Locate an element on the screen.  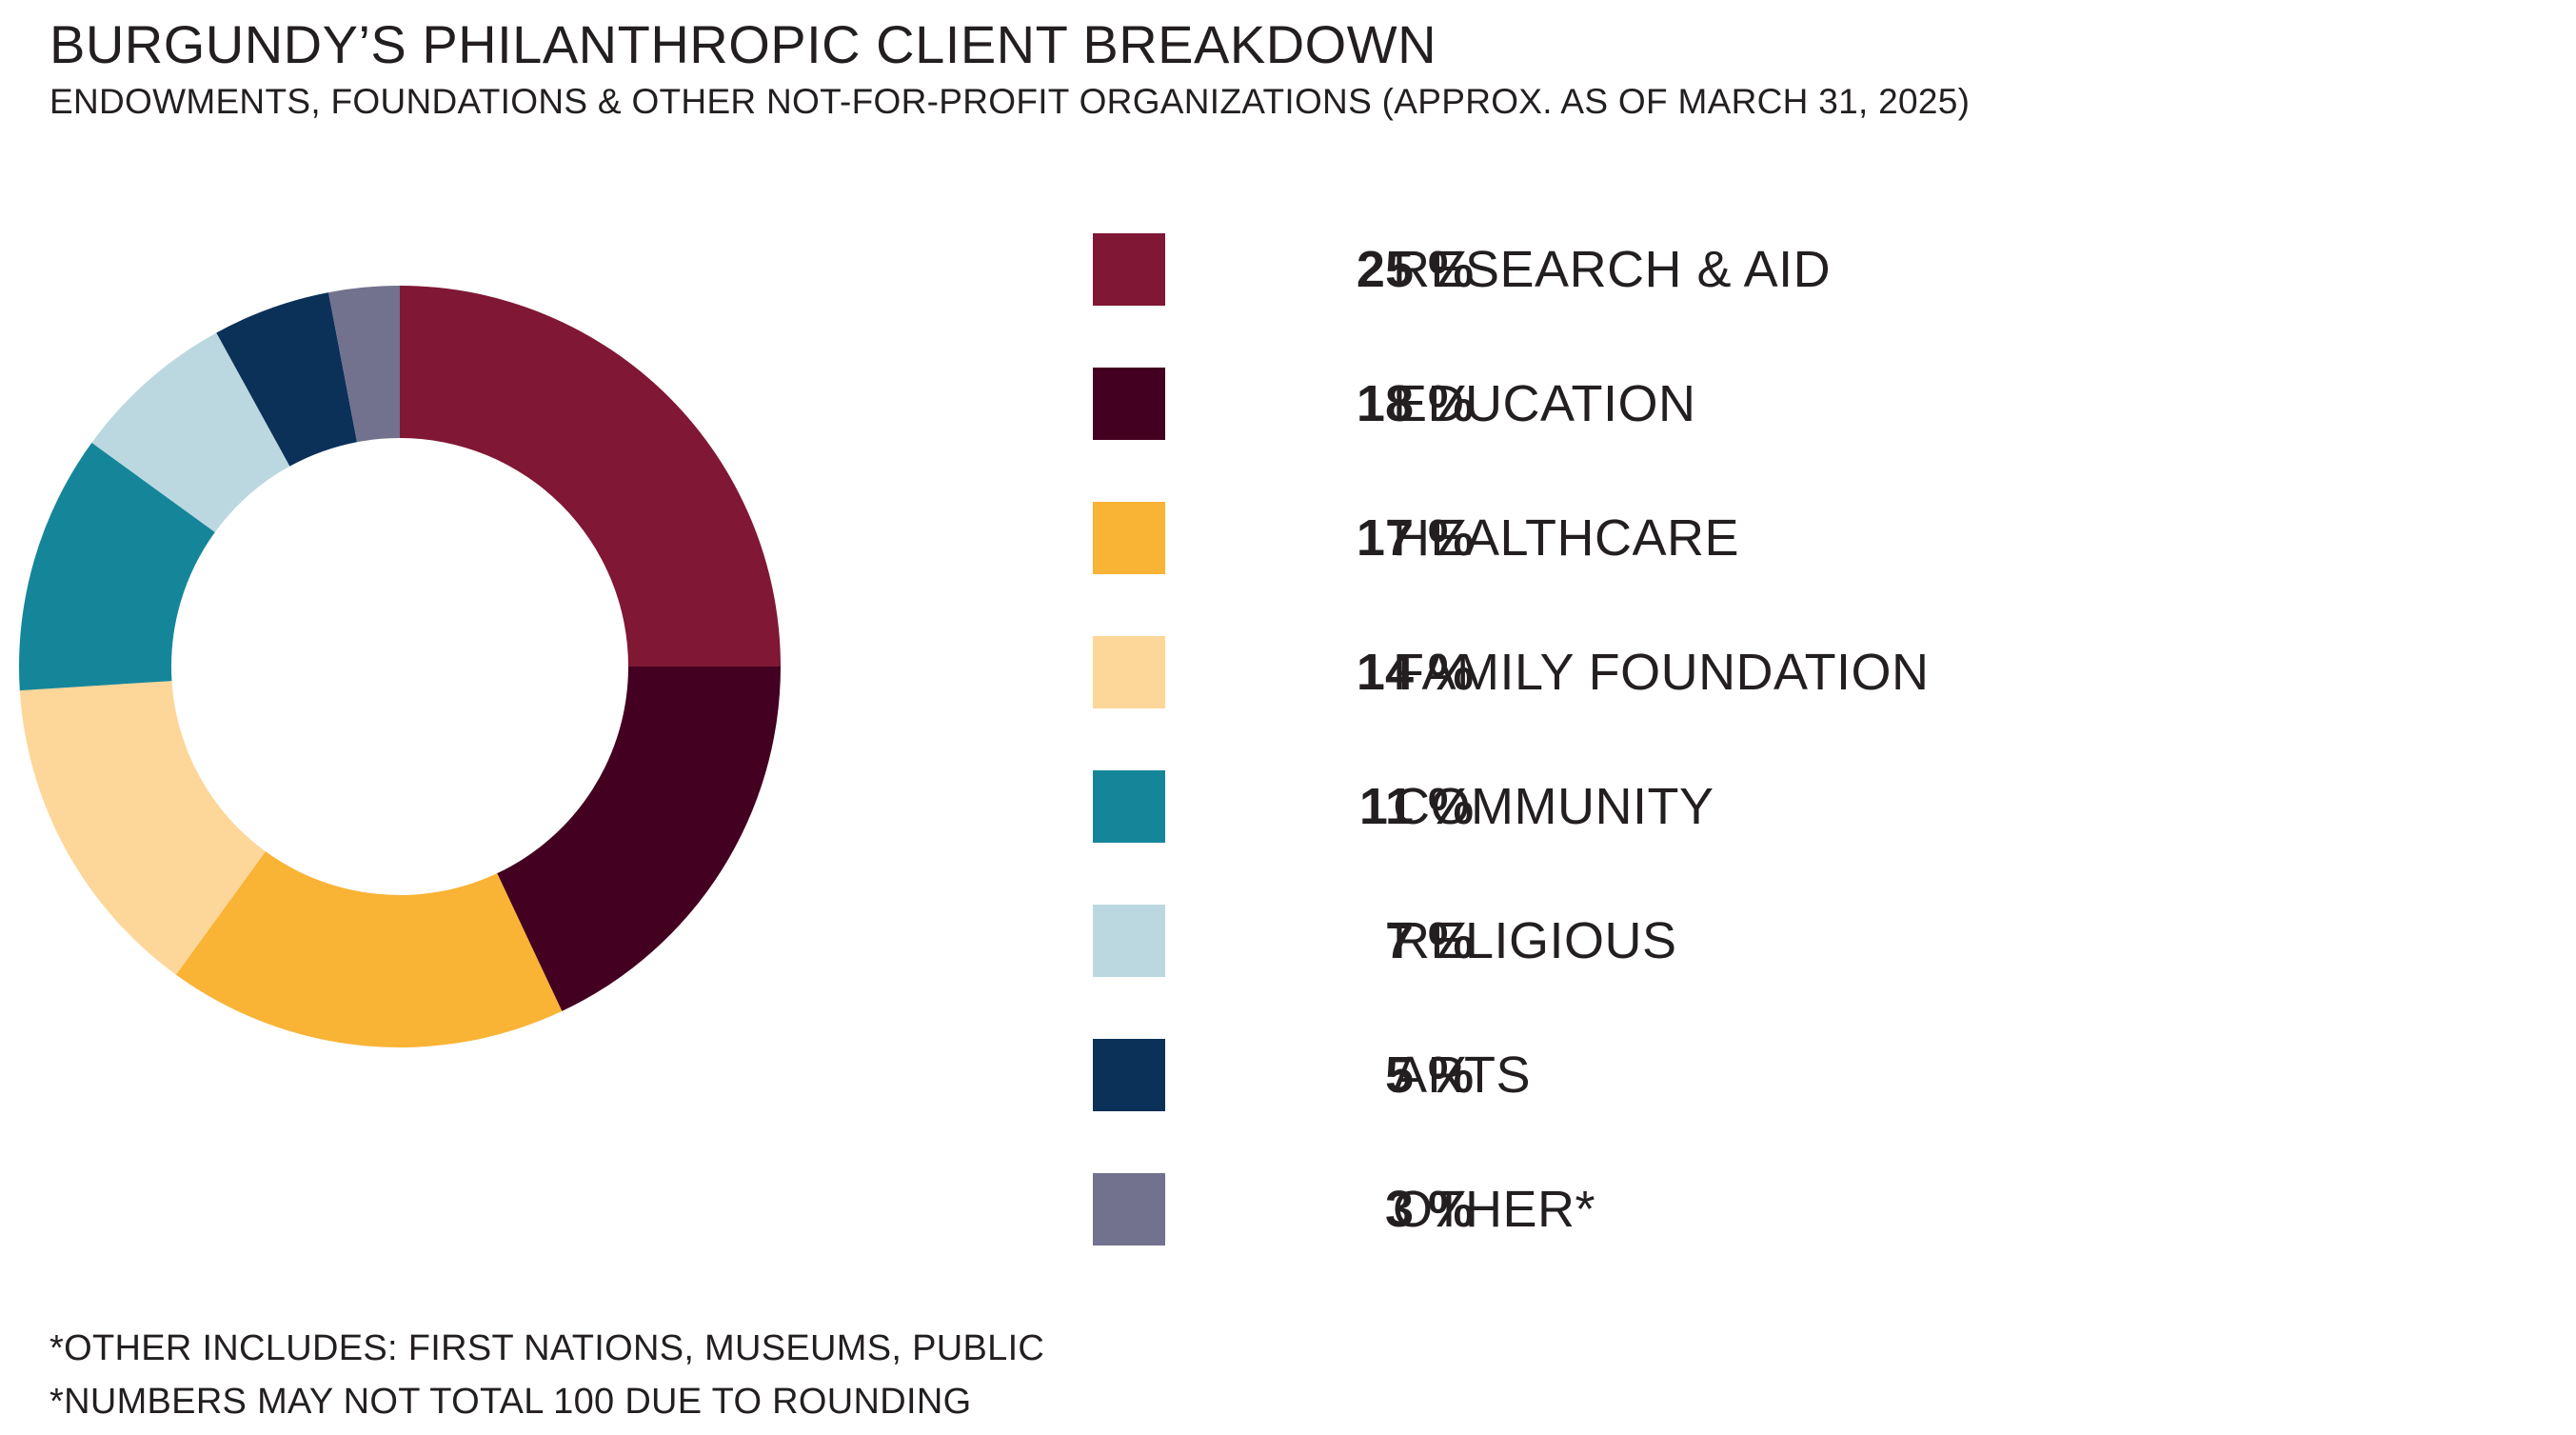
legend-item-healthcare: 17 % HEALTHCARE is located at coordinates (1664, 569).